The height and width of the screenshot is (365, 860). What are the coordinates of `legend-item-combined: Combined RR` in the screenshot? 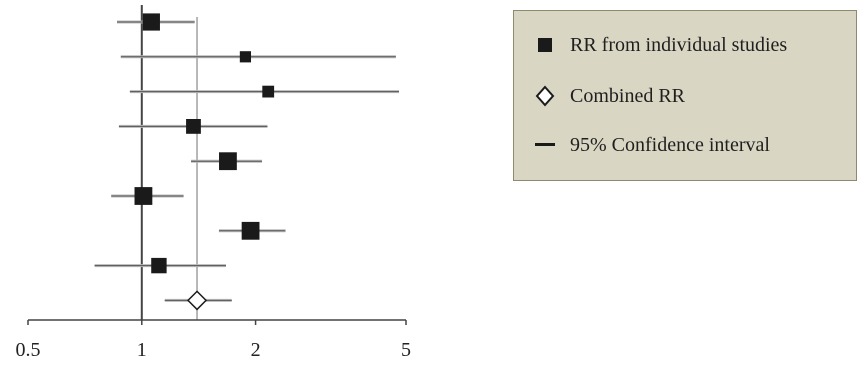 It's located at (609, 96).